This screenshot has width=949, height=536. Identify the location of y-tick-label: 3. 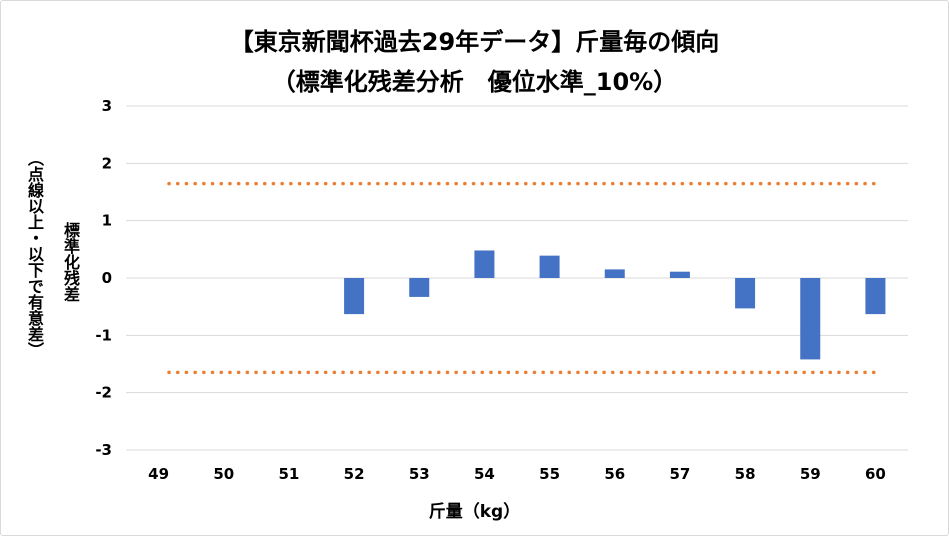
(107, 106).